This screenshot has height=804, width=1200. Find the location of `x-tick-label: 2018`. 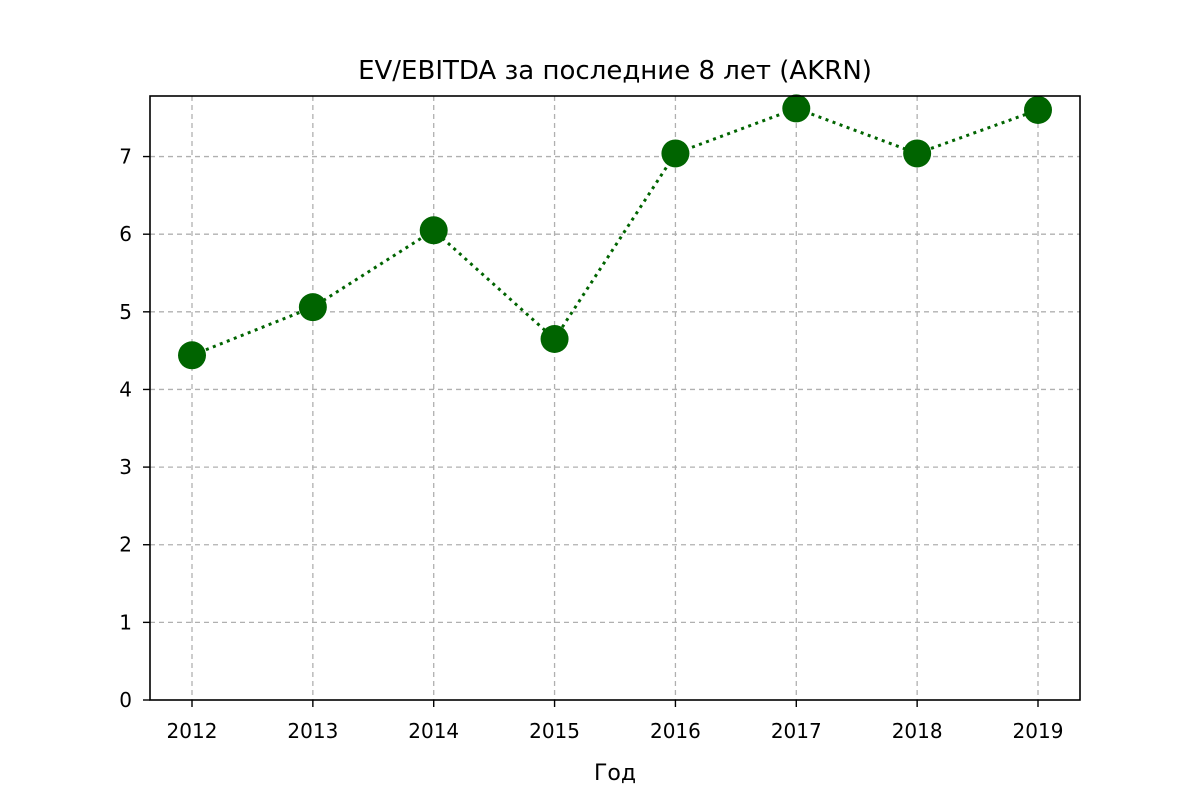

x-tick-label: 2018 is located at coordinates (917, 731).